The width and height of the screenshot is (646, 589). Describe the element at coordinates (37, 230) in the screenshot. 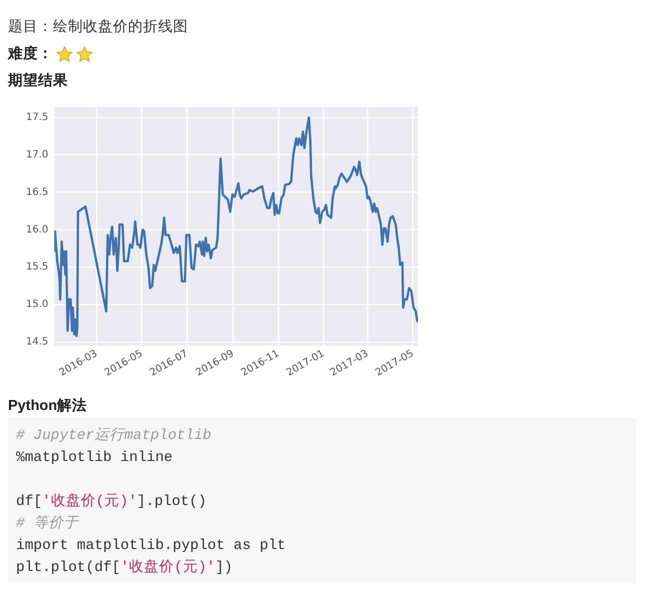

I see `y-tick-label: 16.0` at that location.